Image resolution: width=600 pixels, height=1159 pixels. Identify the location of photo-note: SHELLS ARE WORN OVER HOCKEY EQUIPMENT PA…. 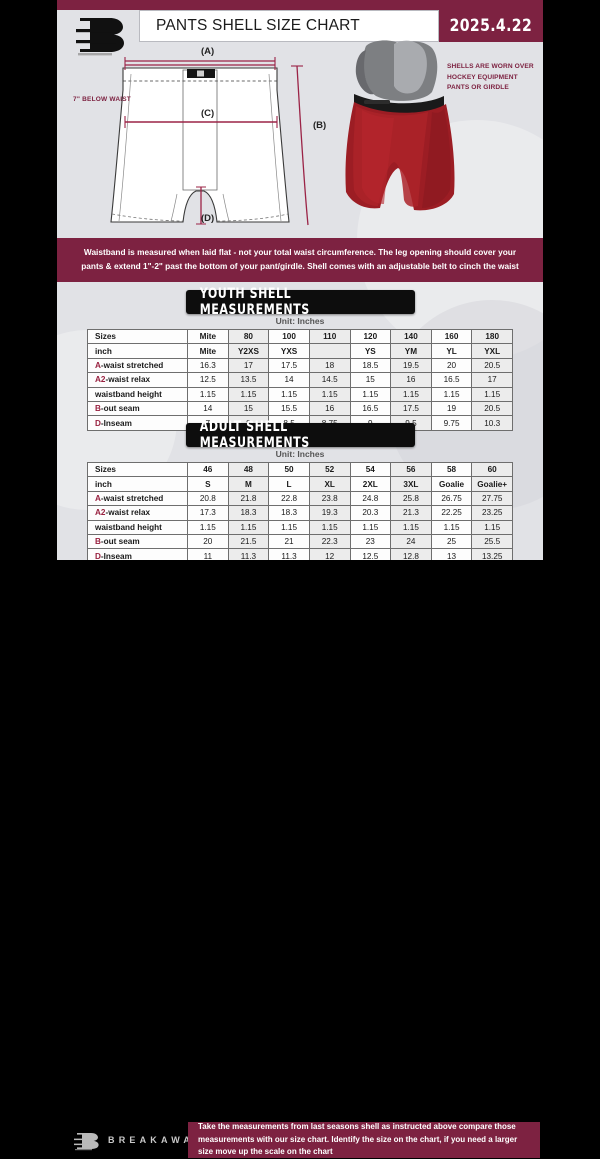
(490, 77).